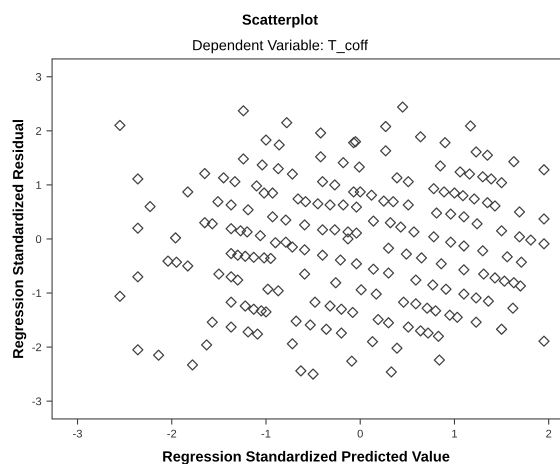 Image resolution: width=560 pixels, height=464 pixels. I want to click on y-tick-label: -1, so click(37, 293).